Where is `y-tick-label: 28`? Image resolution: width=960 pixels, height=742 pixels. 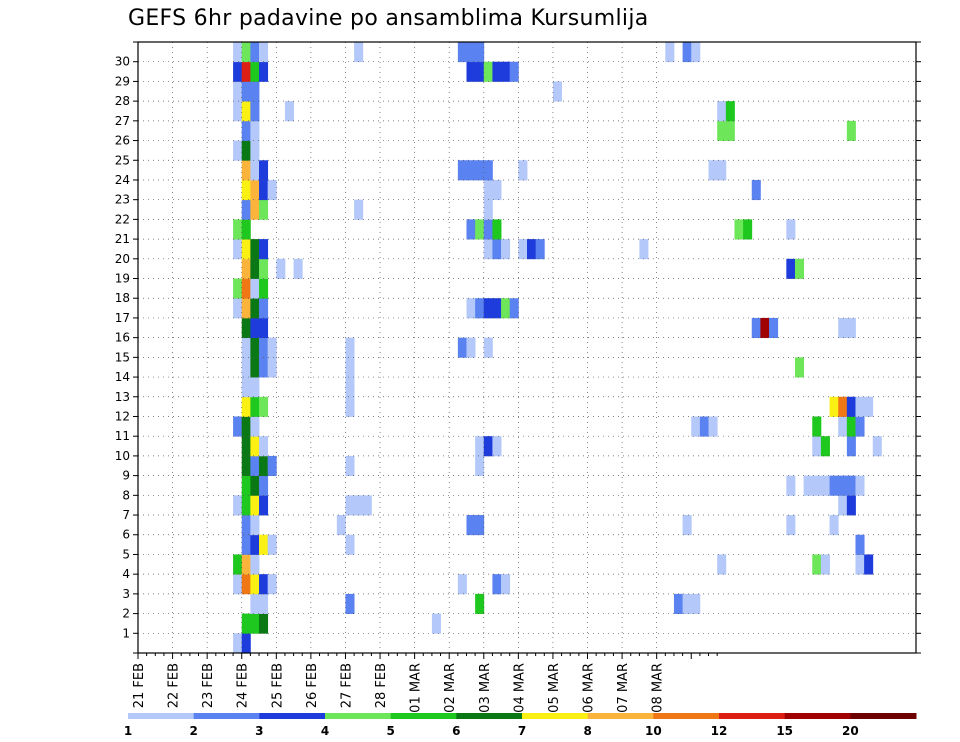 y-tick-label: 28 is located at coordinates (122, 101).